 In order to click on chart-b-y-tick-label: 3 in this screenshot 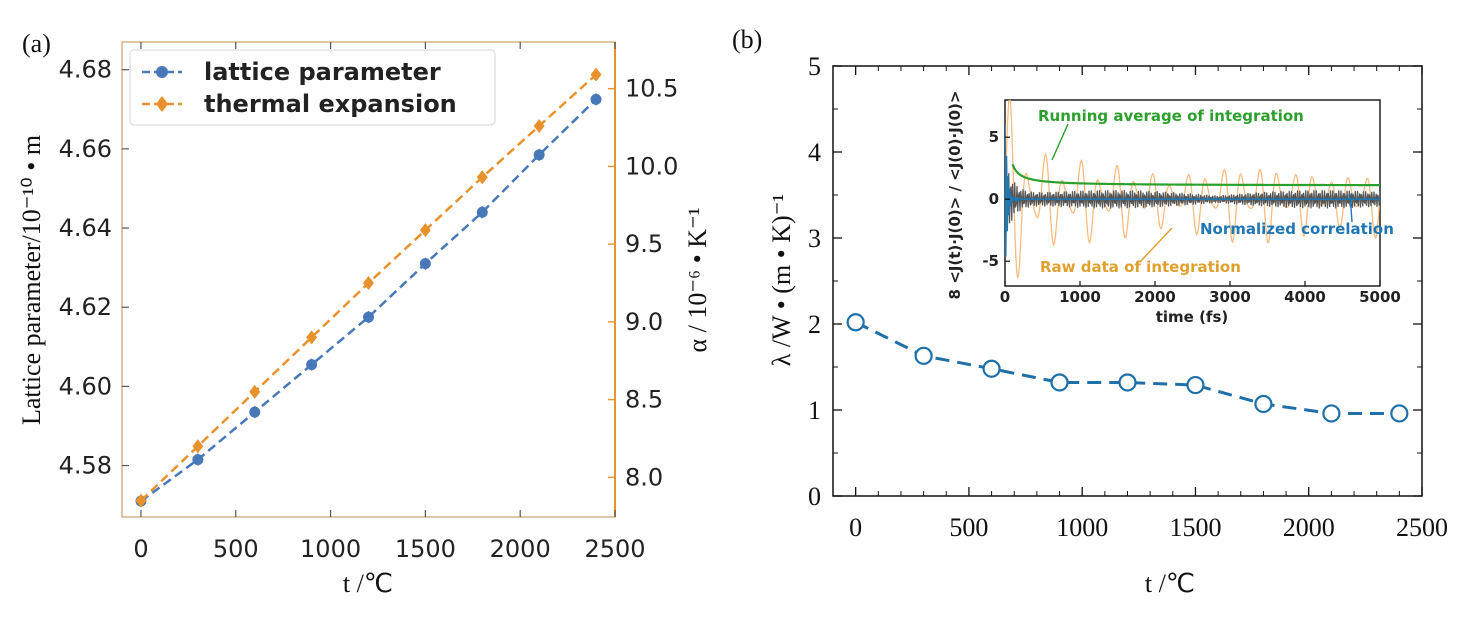, I will do `click(814, 238)`.